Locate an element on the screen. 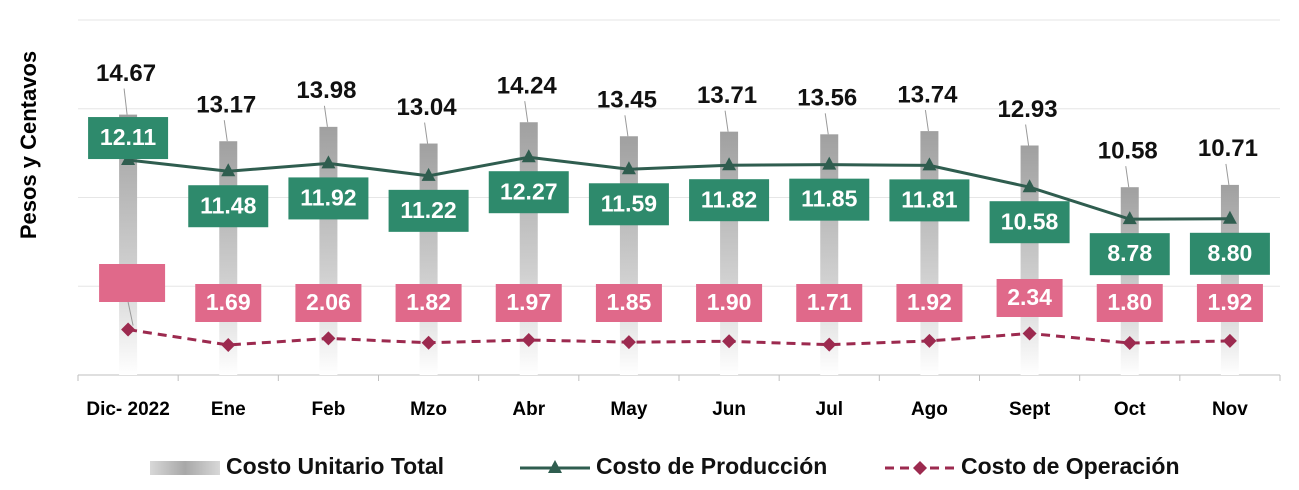  x-tick-label: Feb is located at coordinates (329, 409).